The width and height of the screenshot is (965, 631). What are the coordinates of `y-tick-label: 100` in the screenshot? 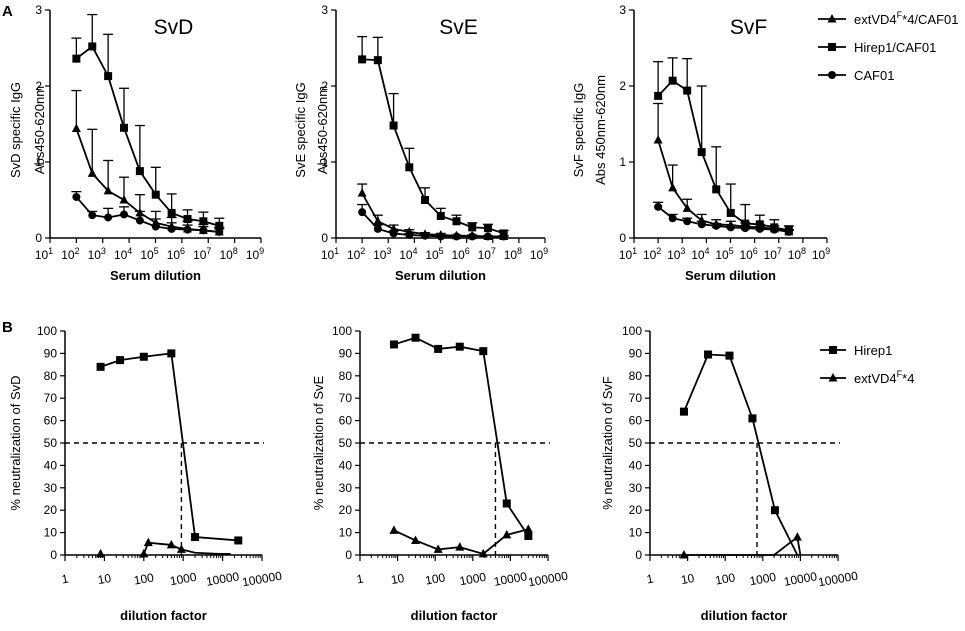 It's located at (342, 331).